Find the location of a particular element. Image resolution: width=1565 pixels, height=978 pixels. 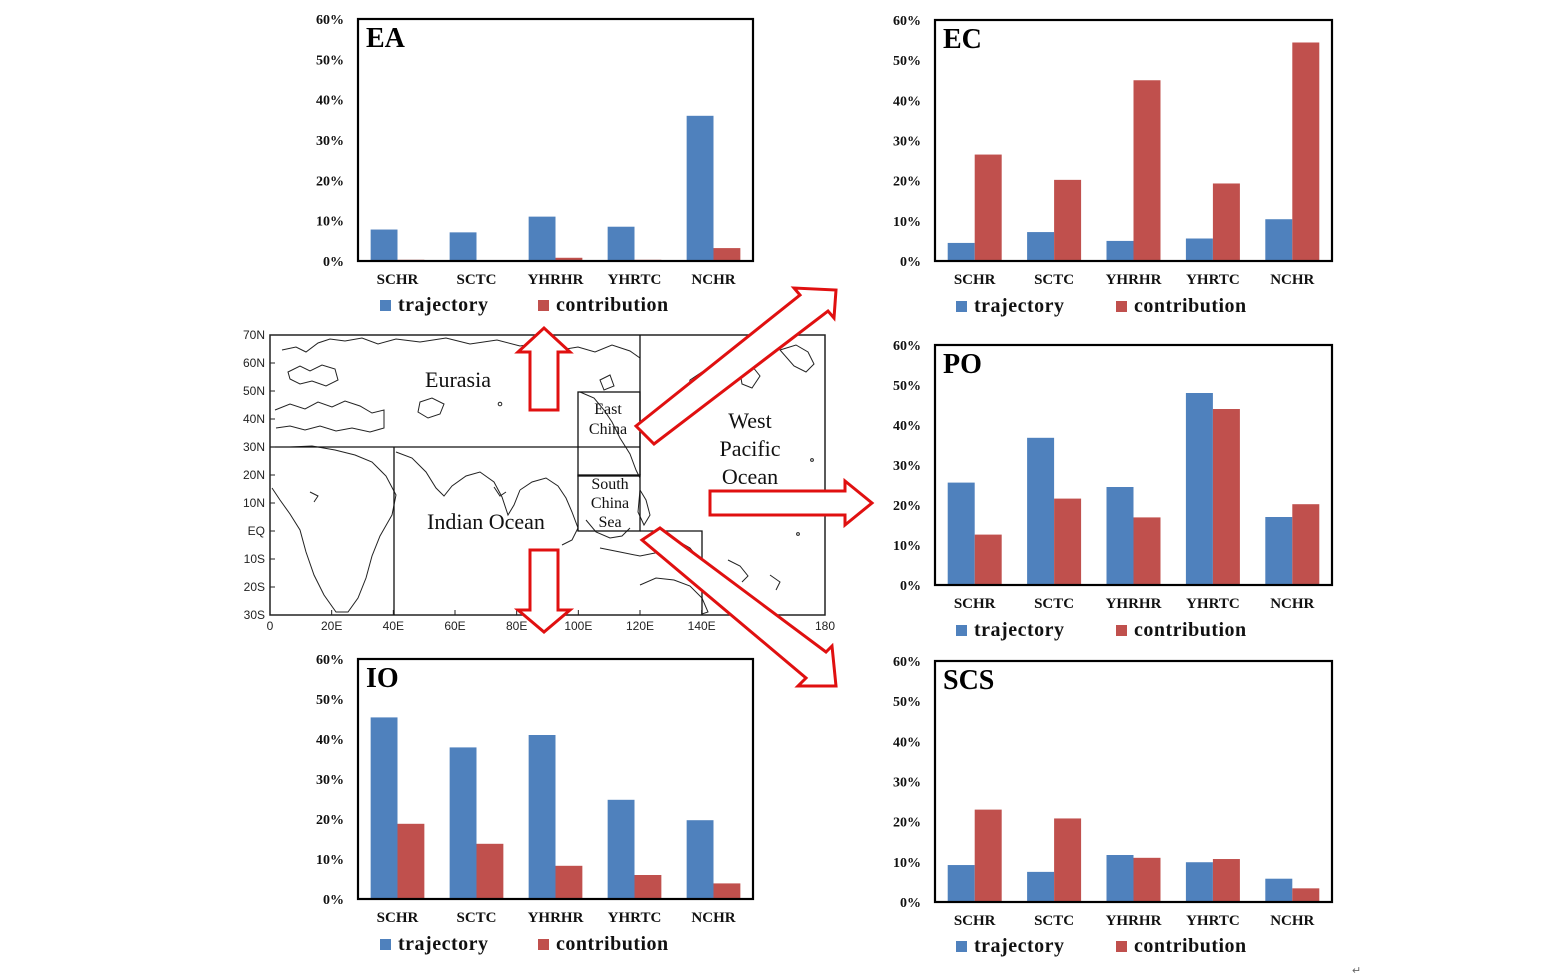

legend-label-contribution-po: contribution is located at coordinates (1190, 630).